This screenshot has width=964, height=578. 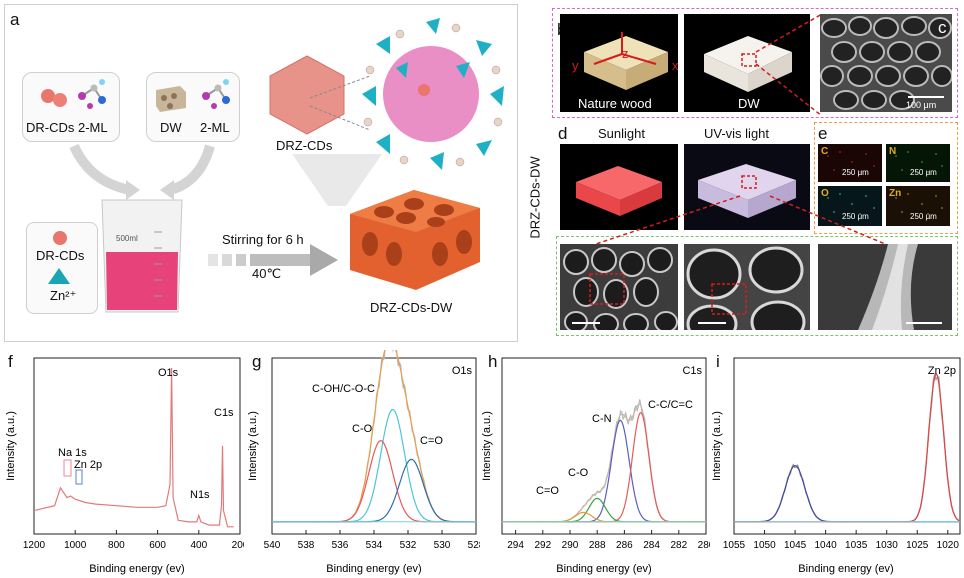 What do you see at coordinates (93, 127) in the screenshot?
I see `box1-right-label: 2-ML` at bounding box center [93, 127].